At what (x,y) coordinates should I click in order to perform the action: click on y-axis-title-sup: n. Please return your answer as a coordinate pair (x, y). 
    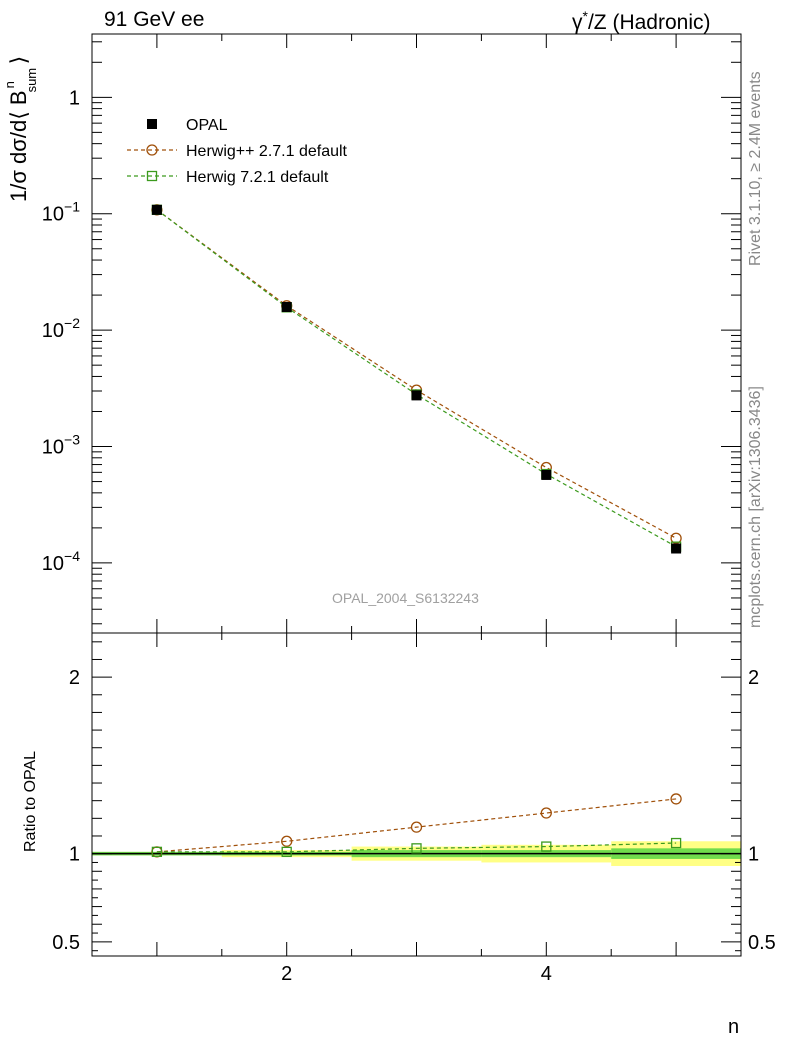
    Looking at the image, I should click on (9, 85).